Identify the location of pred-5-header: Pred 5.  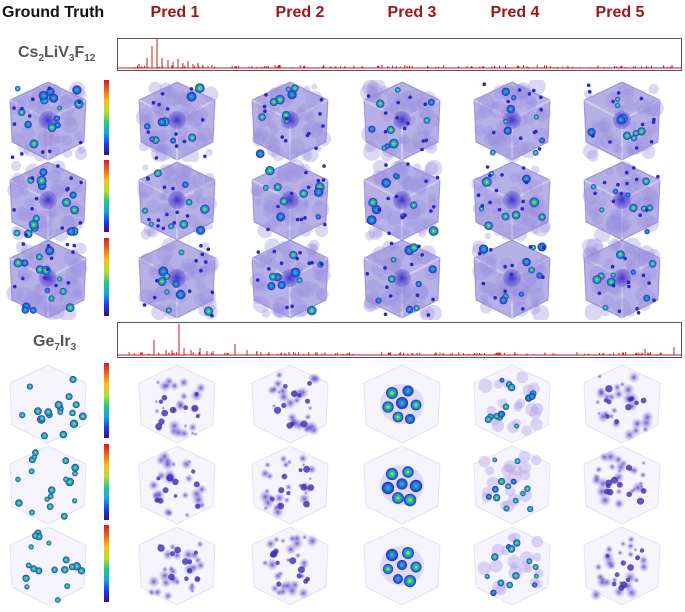
(620, 12).